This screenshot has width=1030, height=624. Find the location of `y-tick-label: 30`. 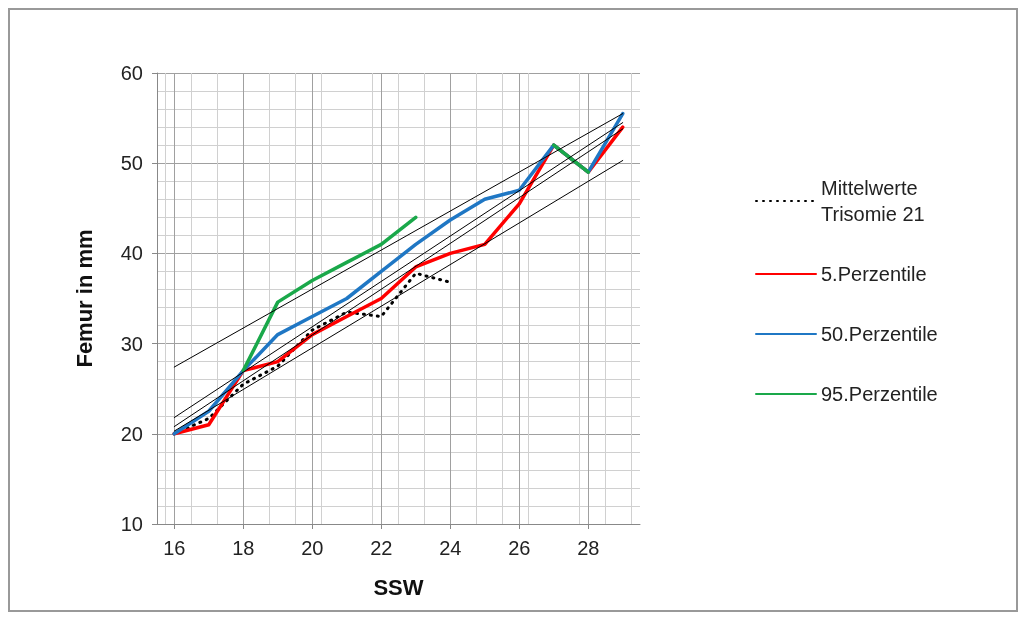

y-tick-label: 30 is located at coordinates (131, 343).